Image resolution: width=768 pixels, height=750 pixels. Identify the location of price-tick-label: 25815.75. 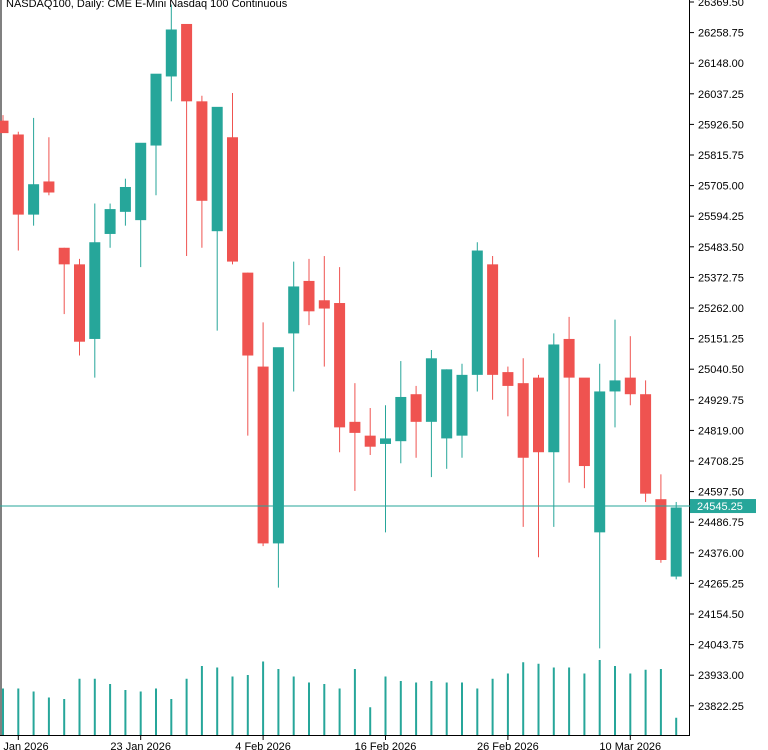
(721, 156).